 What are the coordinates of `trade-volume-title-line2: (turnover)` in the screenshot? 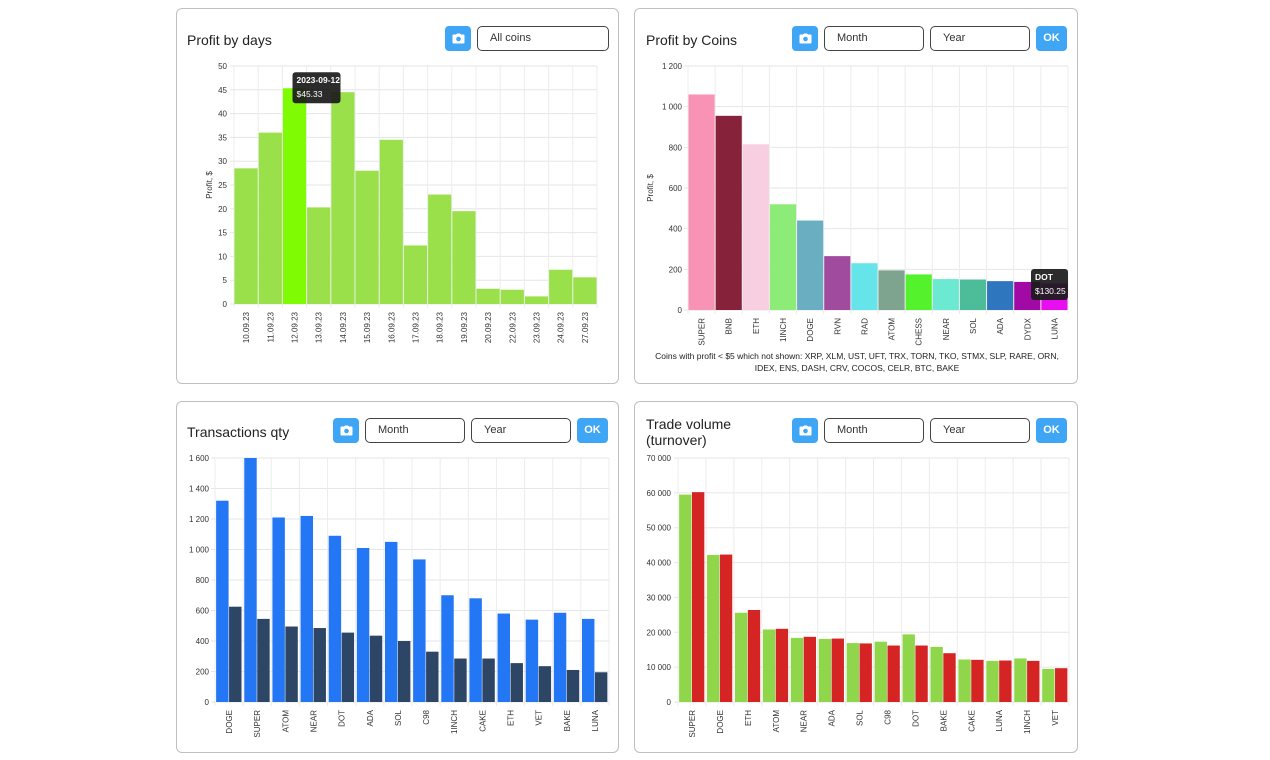 It's located at (676, 440).